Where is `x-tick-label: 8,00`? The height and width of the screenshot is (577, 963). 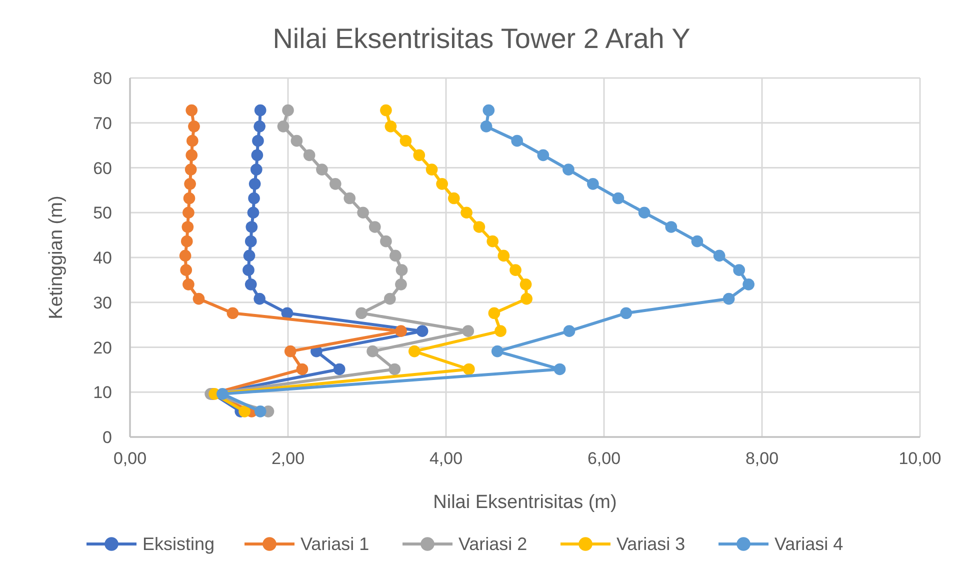 x-tick-label: 8,00 is located at coordinates (762, 458).